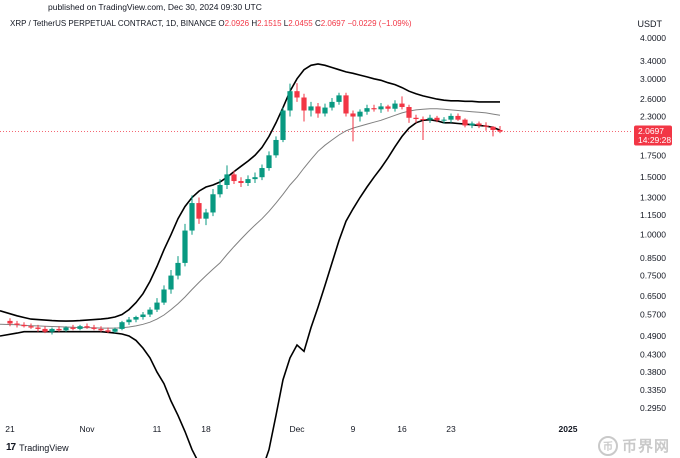 The width and height of the screenshot is (680, 458). What do you see at coordinates (653, 198) in the screenshot?
I see `price-tick-label: 1.3000` at bounding box center [653, 198].